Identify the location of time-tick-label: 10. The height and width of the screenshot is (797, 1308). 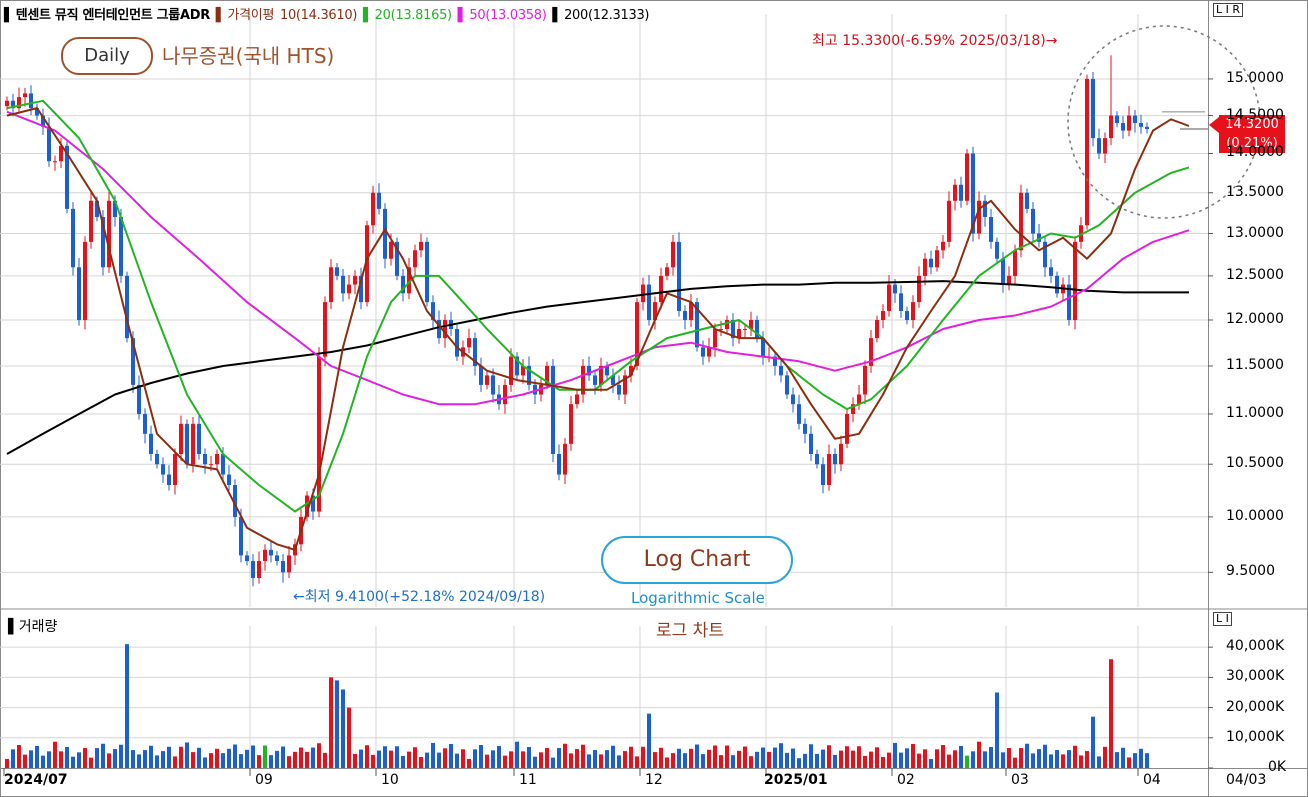
(390, 780).